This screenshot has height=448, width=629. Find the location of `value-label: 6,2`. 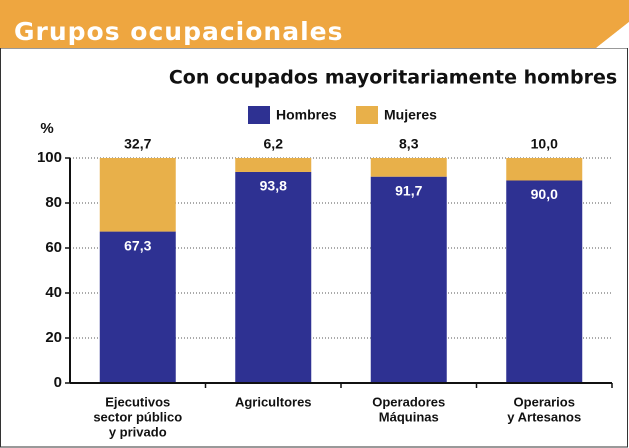

value-label: 6,2 is located at coordinates (274, 144).